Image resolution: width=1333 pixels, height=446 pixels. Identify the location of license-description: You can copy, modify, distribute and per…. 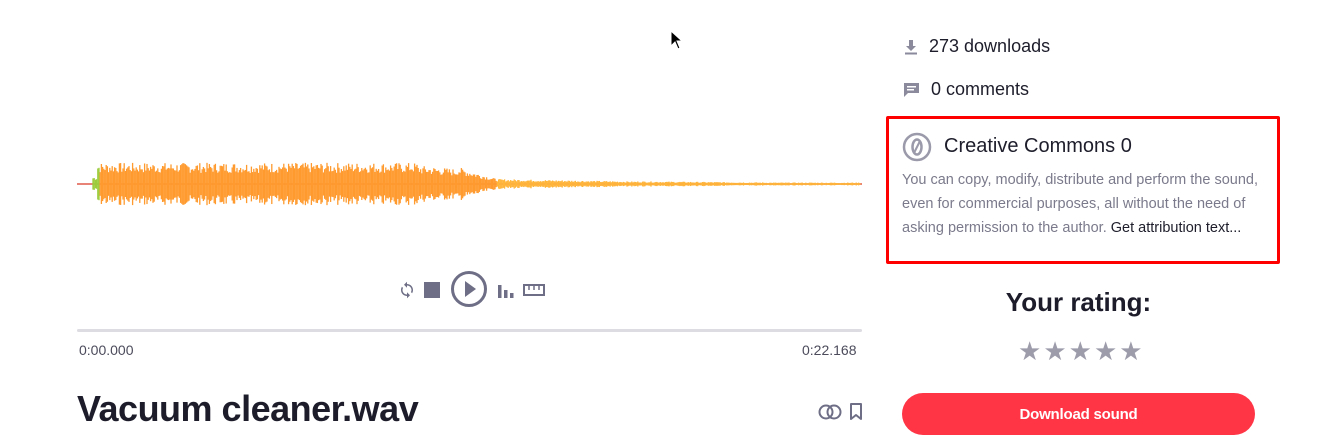
(1082, 204).